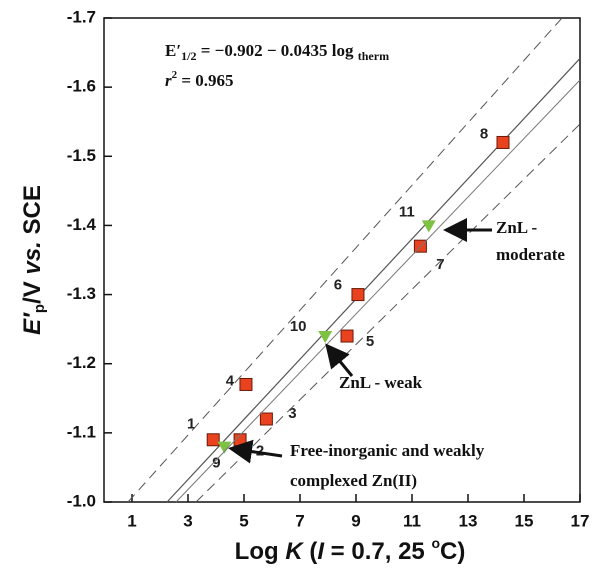 This screenshot has width=600, height=571. What do you see at coordinates (468, 520) in the screenshot?
I see `x-tick-label: 13` at bounding box center [468, 520].